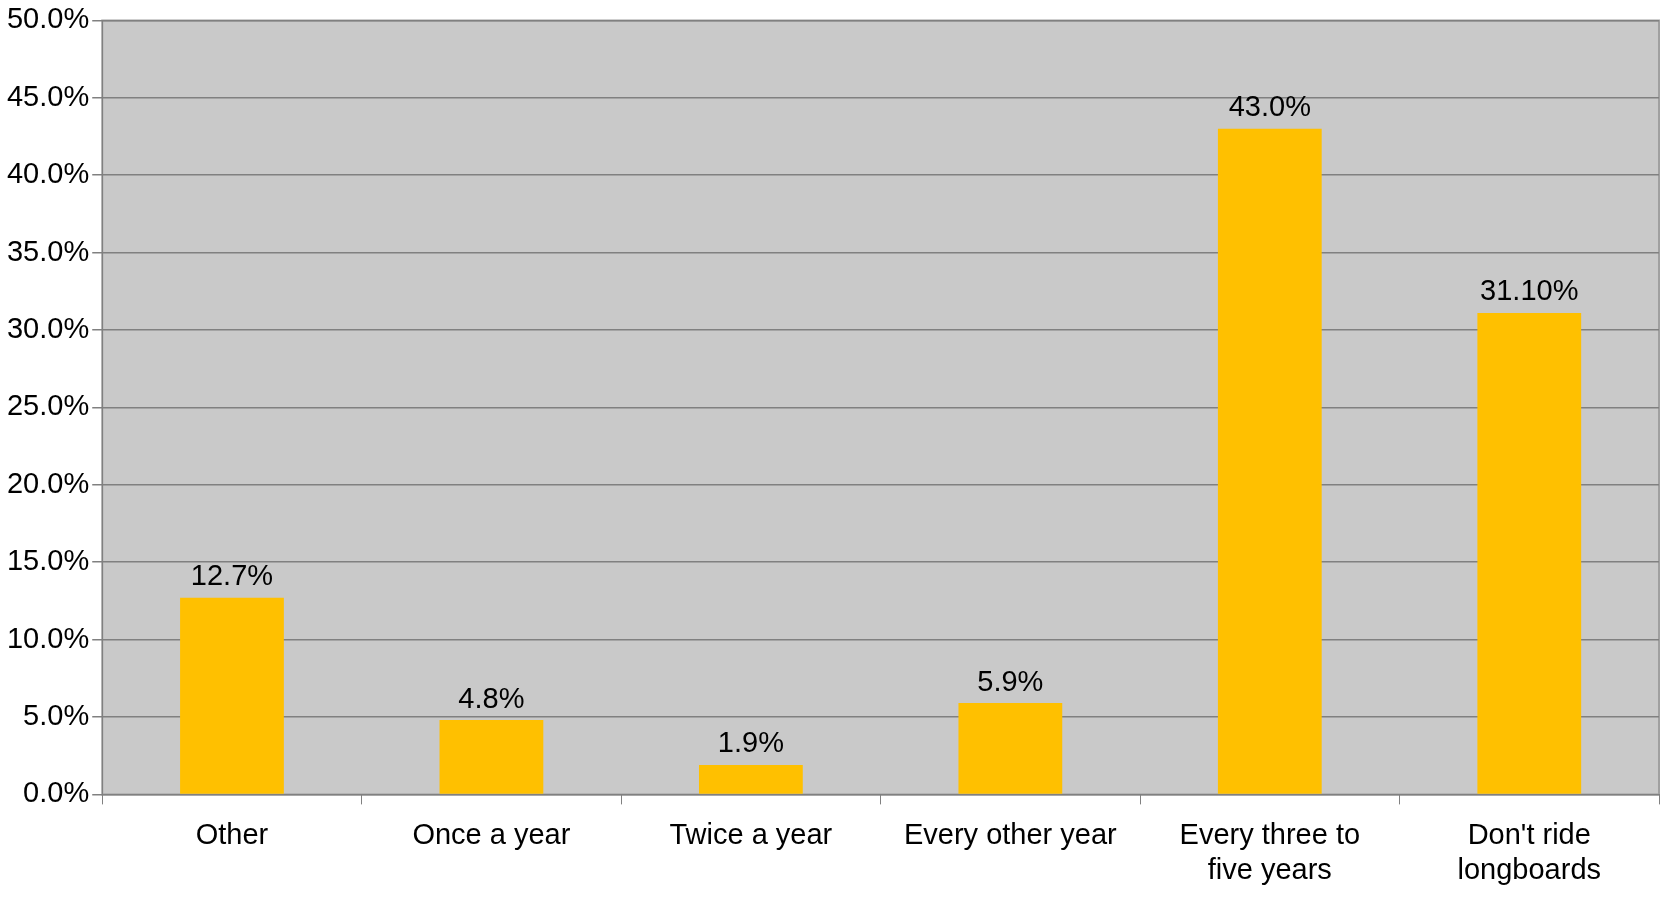  Describe the element at coordinates (48, 18) in the screenshot. I see `y-tick-label: 50.0%` at that location.